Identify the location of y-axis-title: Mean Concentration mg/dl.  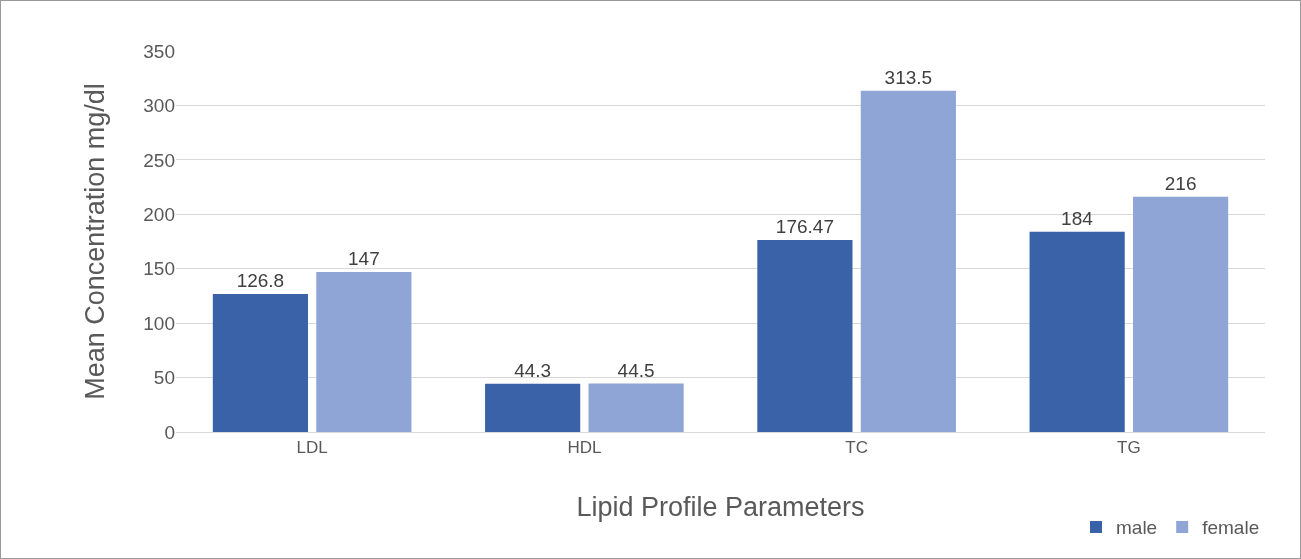
(95, 241).